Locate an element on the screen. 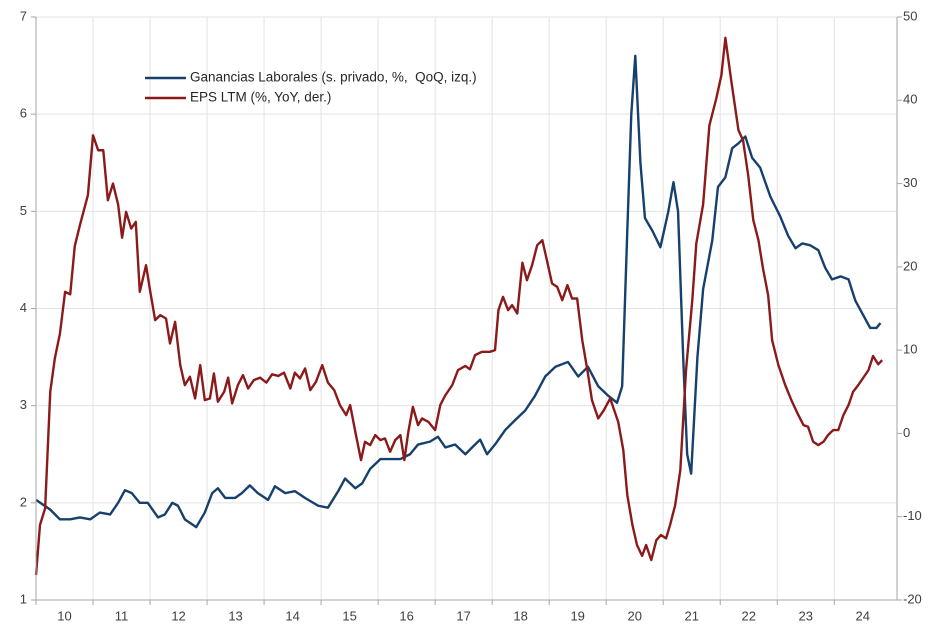 The height and width of the screenshot is (626, 941). y-tick-label: 2 is located at coordinates (23, 501).